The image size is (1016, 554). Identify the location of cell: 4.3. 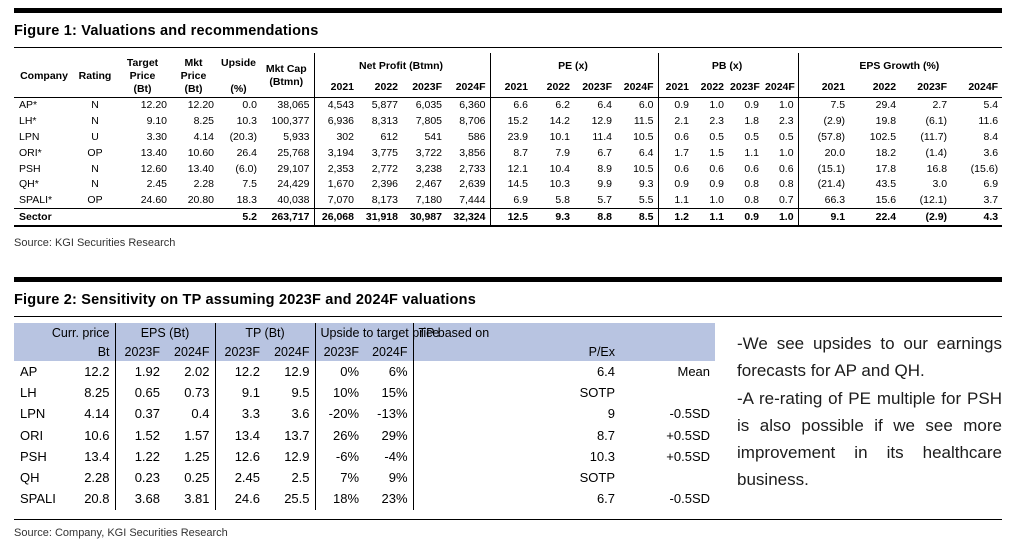
(977, 218).